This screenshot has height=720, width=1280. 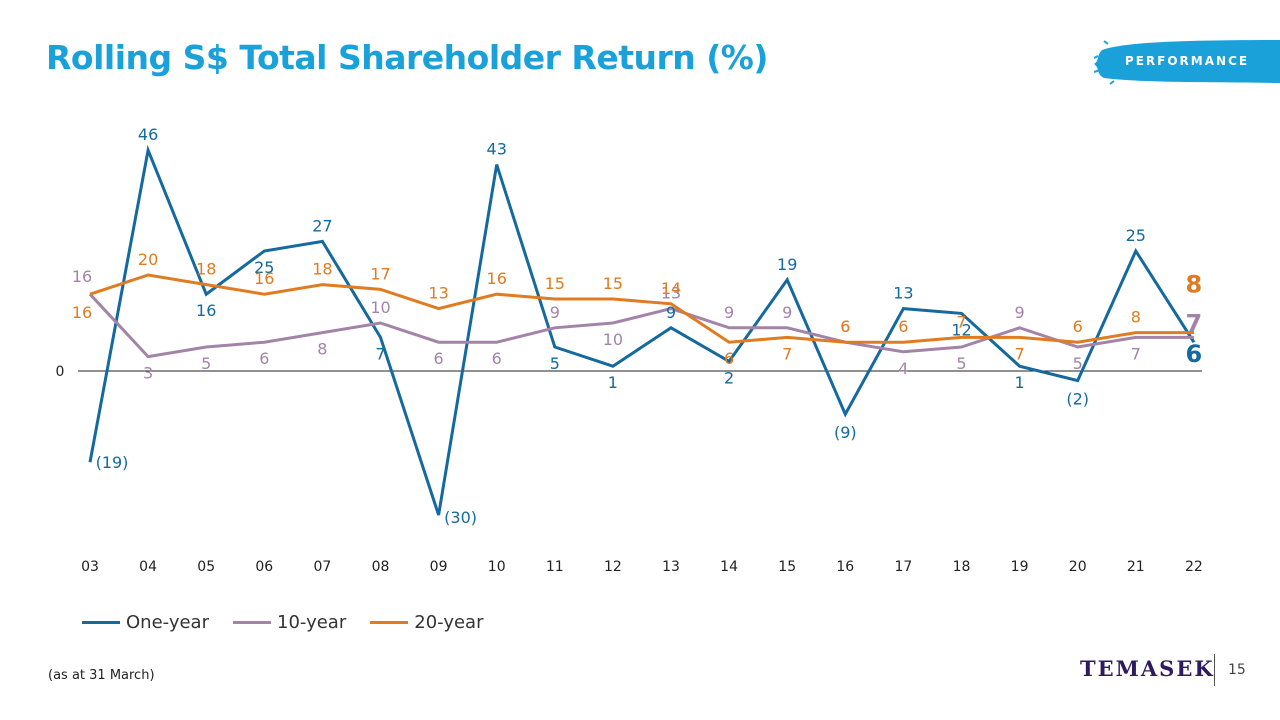 I want to click on final-value-label-one-year: 6, so click(x=1194, y=354).